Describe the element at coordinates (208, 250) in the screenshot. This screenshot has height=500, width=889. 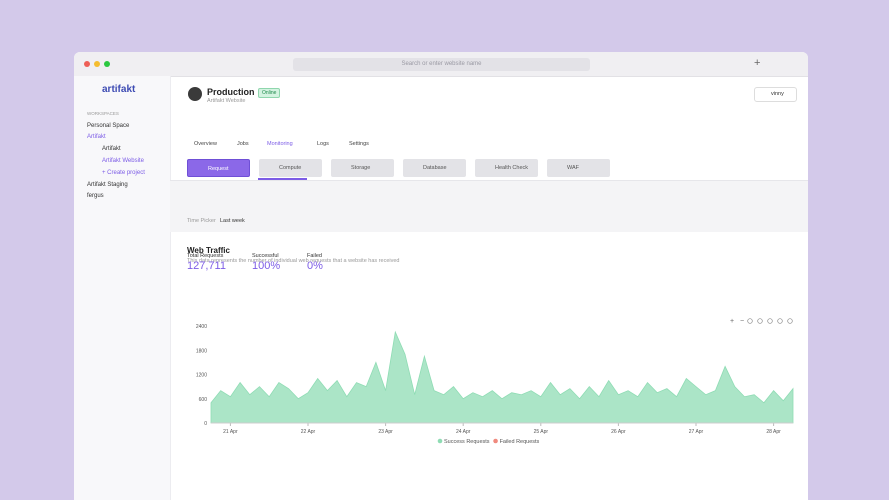
I see `chart-title: Web Traffic` at that location.